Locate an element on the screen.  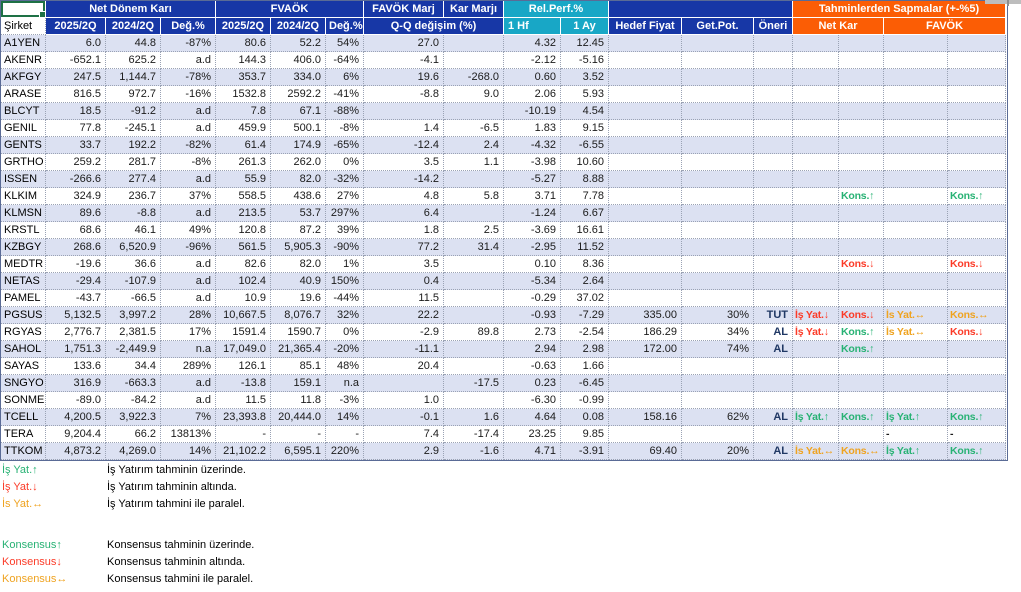
cell-nk-2025: 68.6 is located at coordinates (76, 230).